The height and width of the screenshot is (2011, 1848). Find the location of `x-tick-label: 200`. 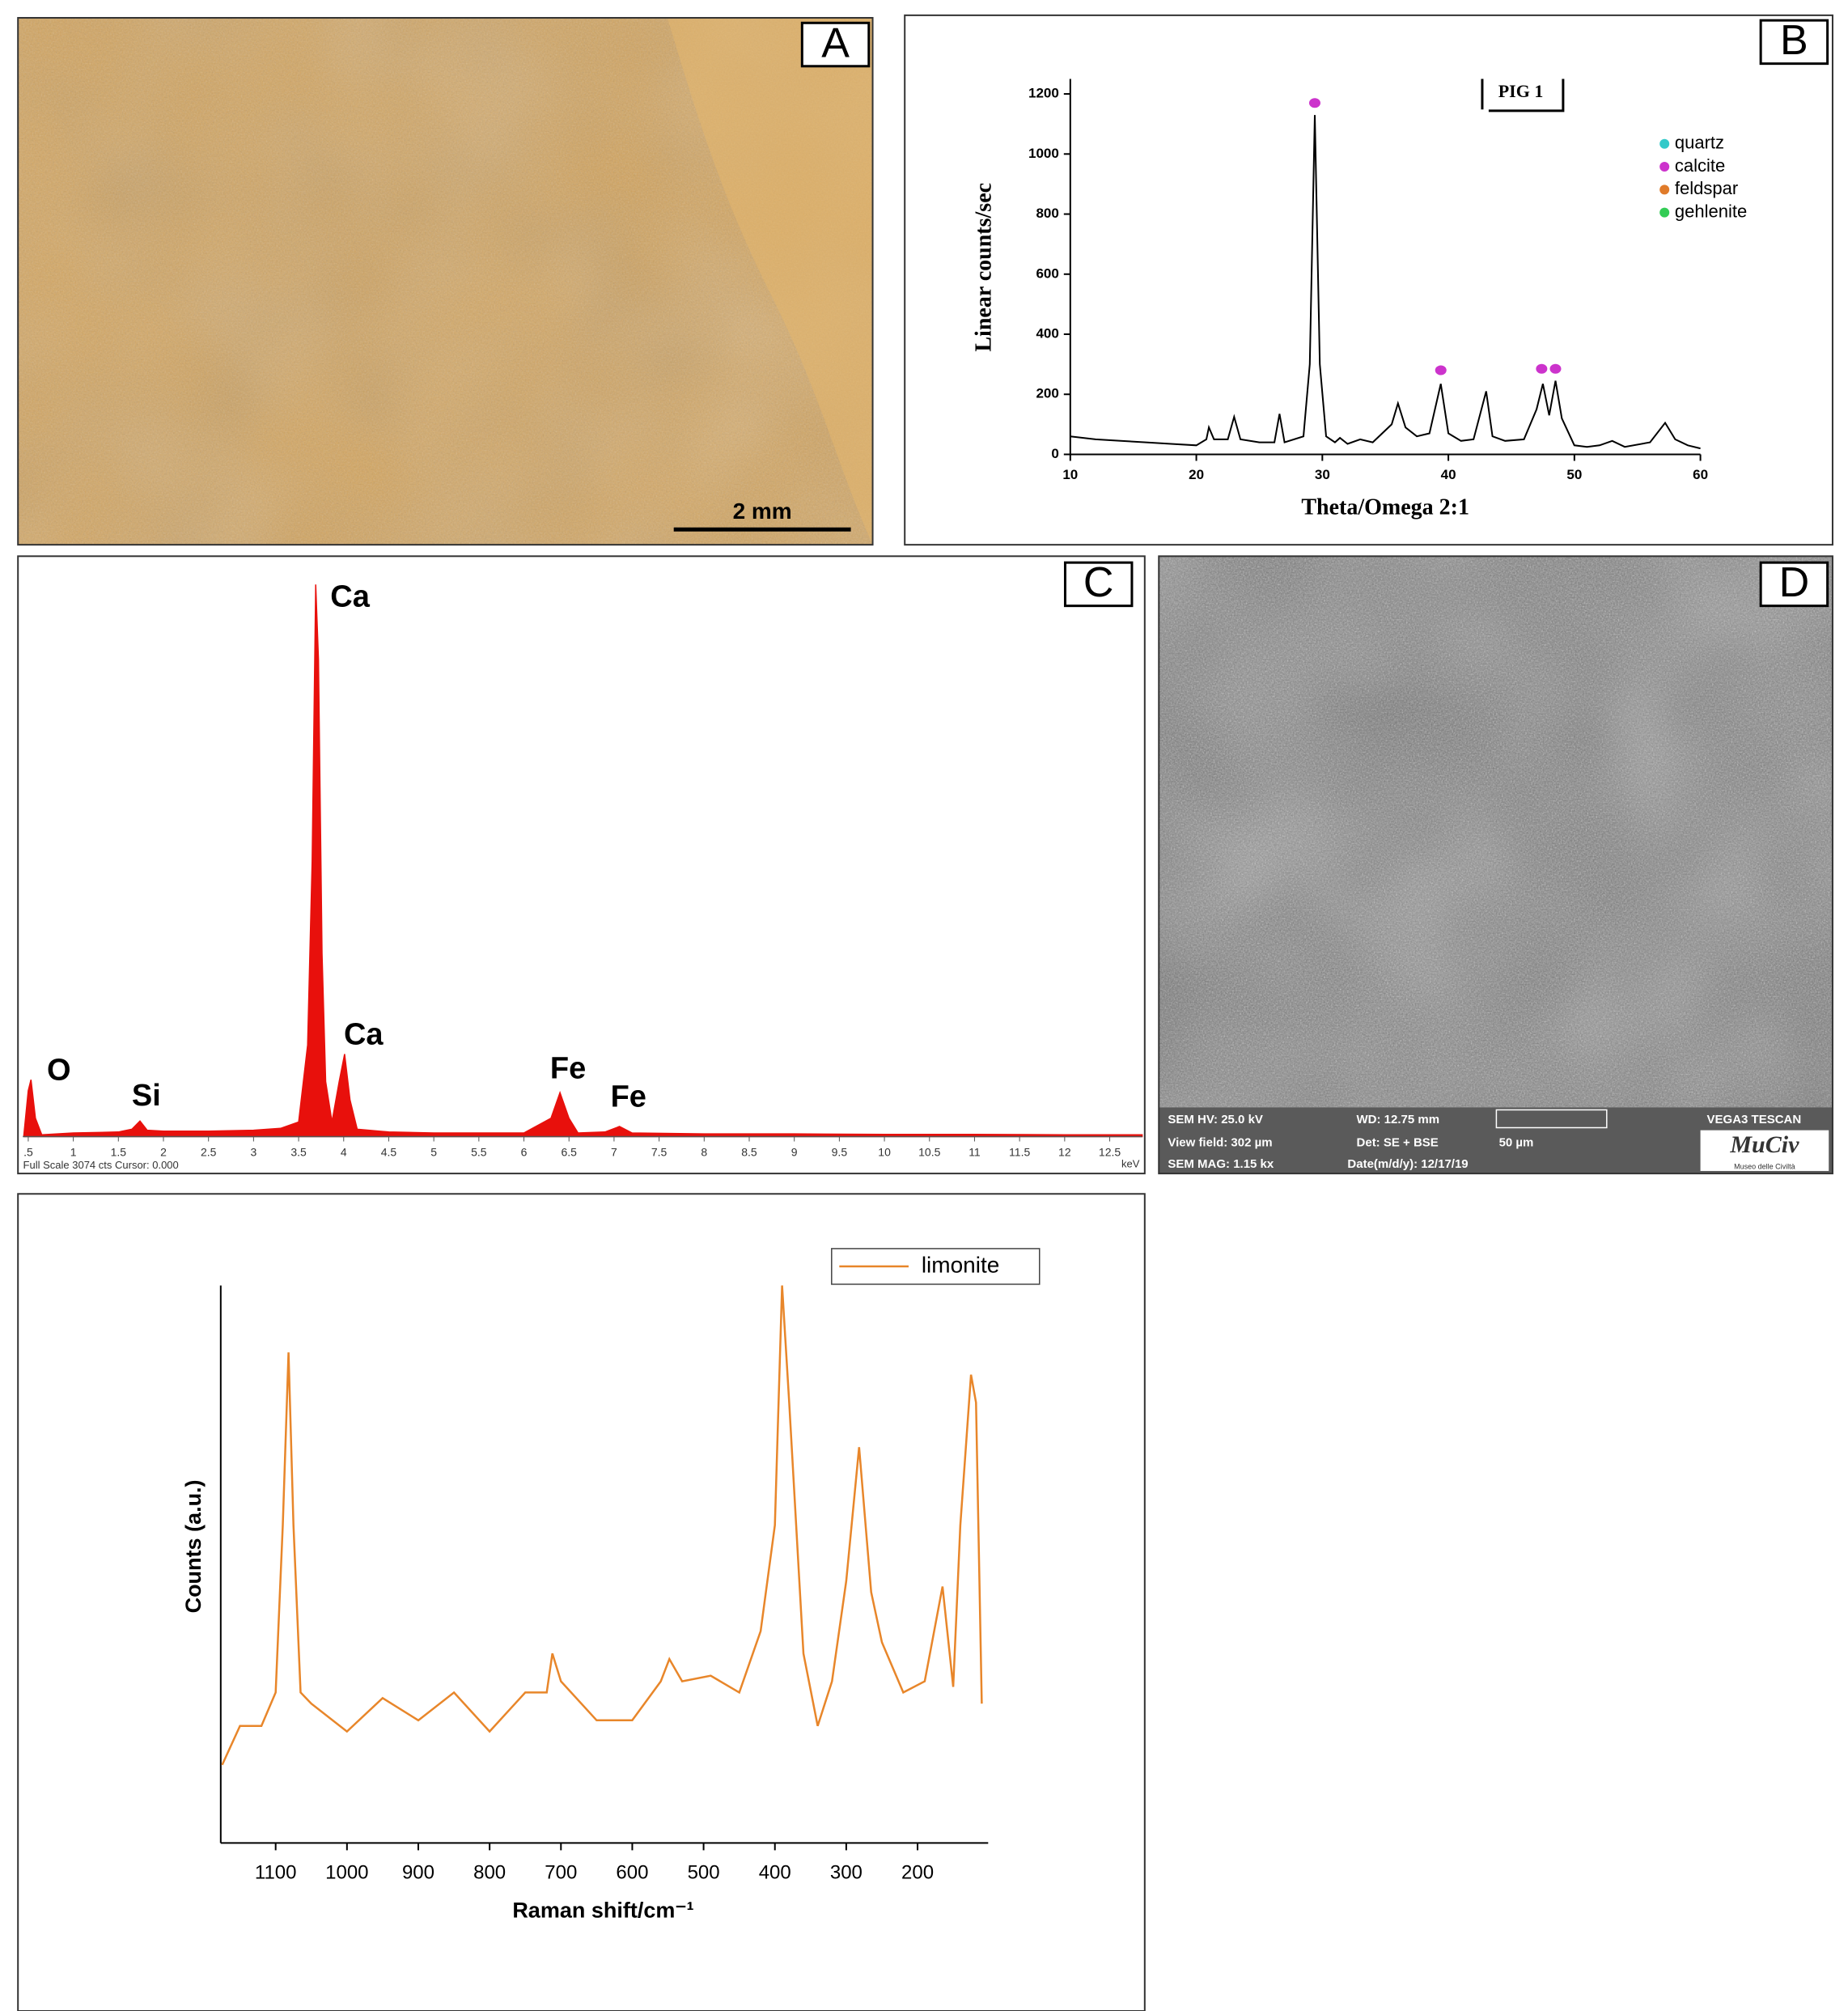

x-tick-label: 200 is located at coordinates (917, 1872).